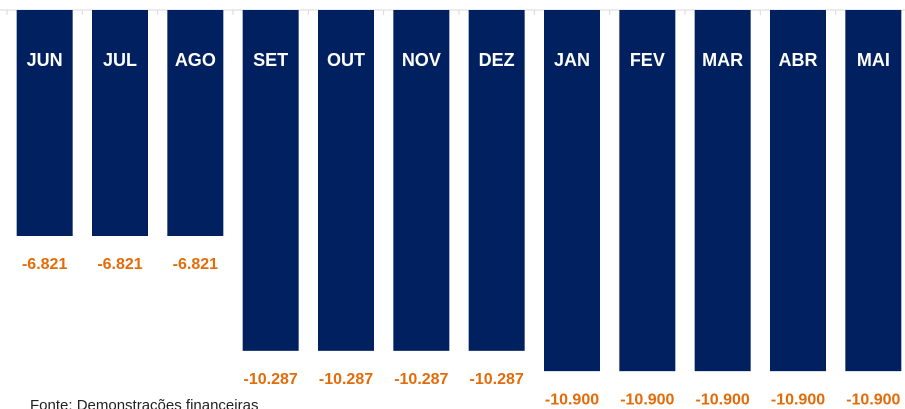 This screenshot has height=409, width=905. What do you see at coordinates (195, 60) in the screenshot?
I see `category-label: AGO` at bounding box center [195, 60].